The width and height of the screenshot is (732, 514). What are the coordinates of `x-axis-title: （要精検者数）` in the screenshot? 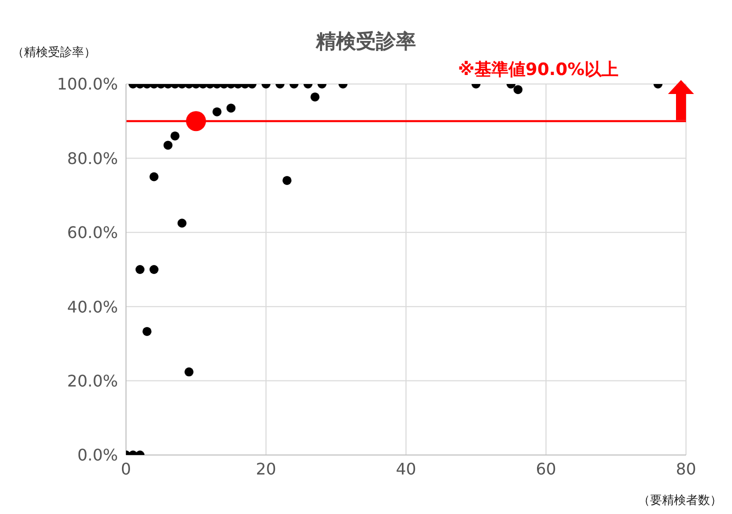 It's located at (680, 500).